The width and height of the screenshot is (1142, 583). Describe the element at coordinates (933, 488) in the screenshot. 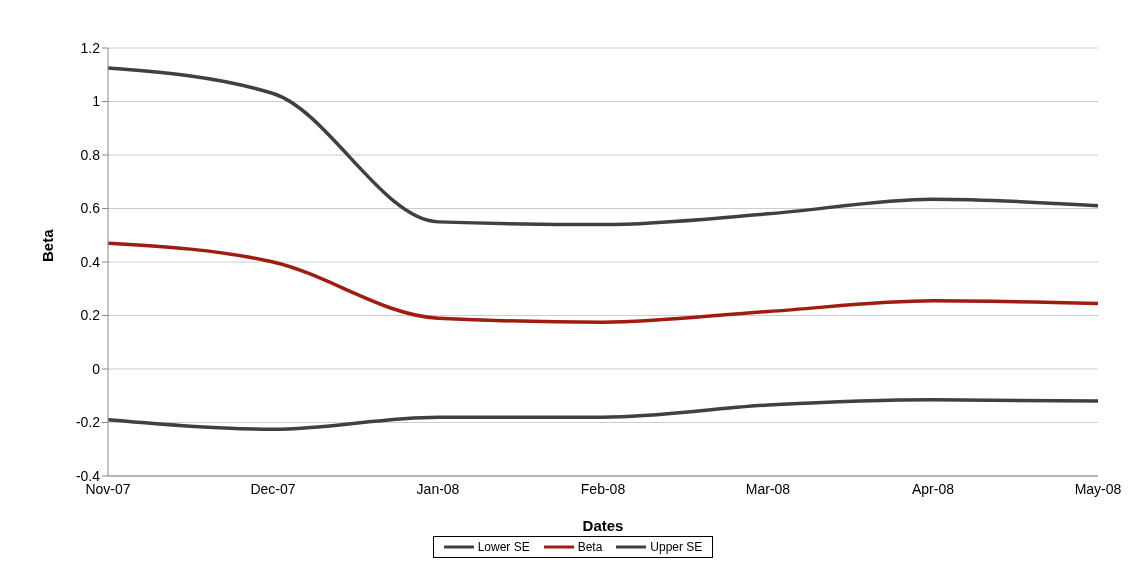

I see `x-tick-label: Apr-08` at that location.